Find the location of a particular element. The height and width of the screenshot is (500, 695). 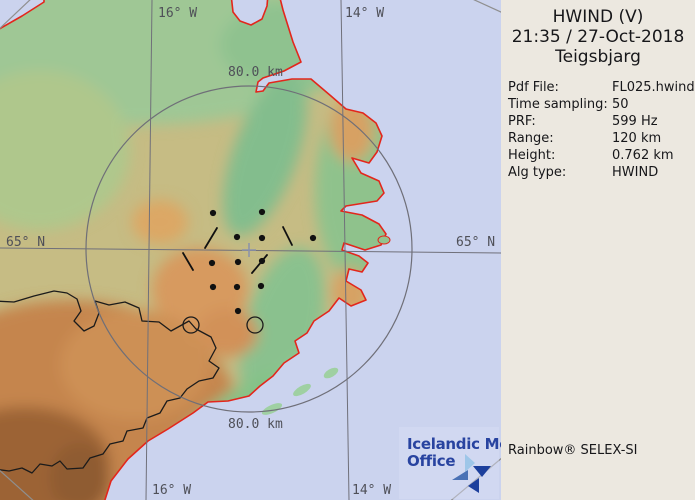

param-row-range: Range: 120 km is located at coordinates (600, 138).